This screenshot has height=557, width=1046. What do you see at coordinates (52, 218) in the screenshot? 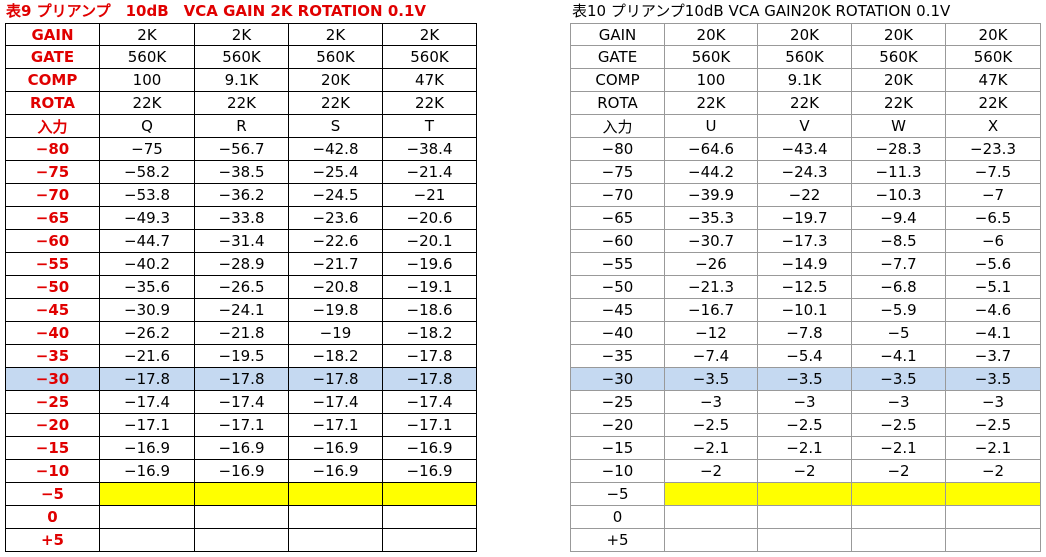
I see `row-header-cell: −65` at bounding box center [52, 218].